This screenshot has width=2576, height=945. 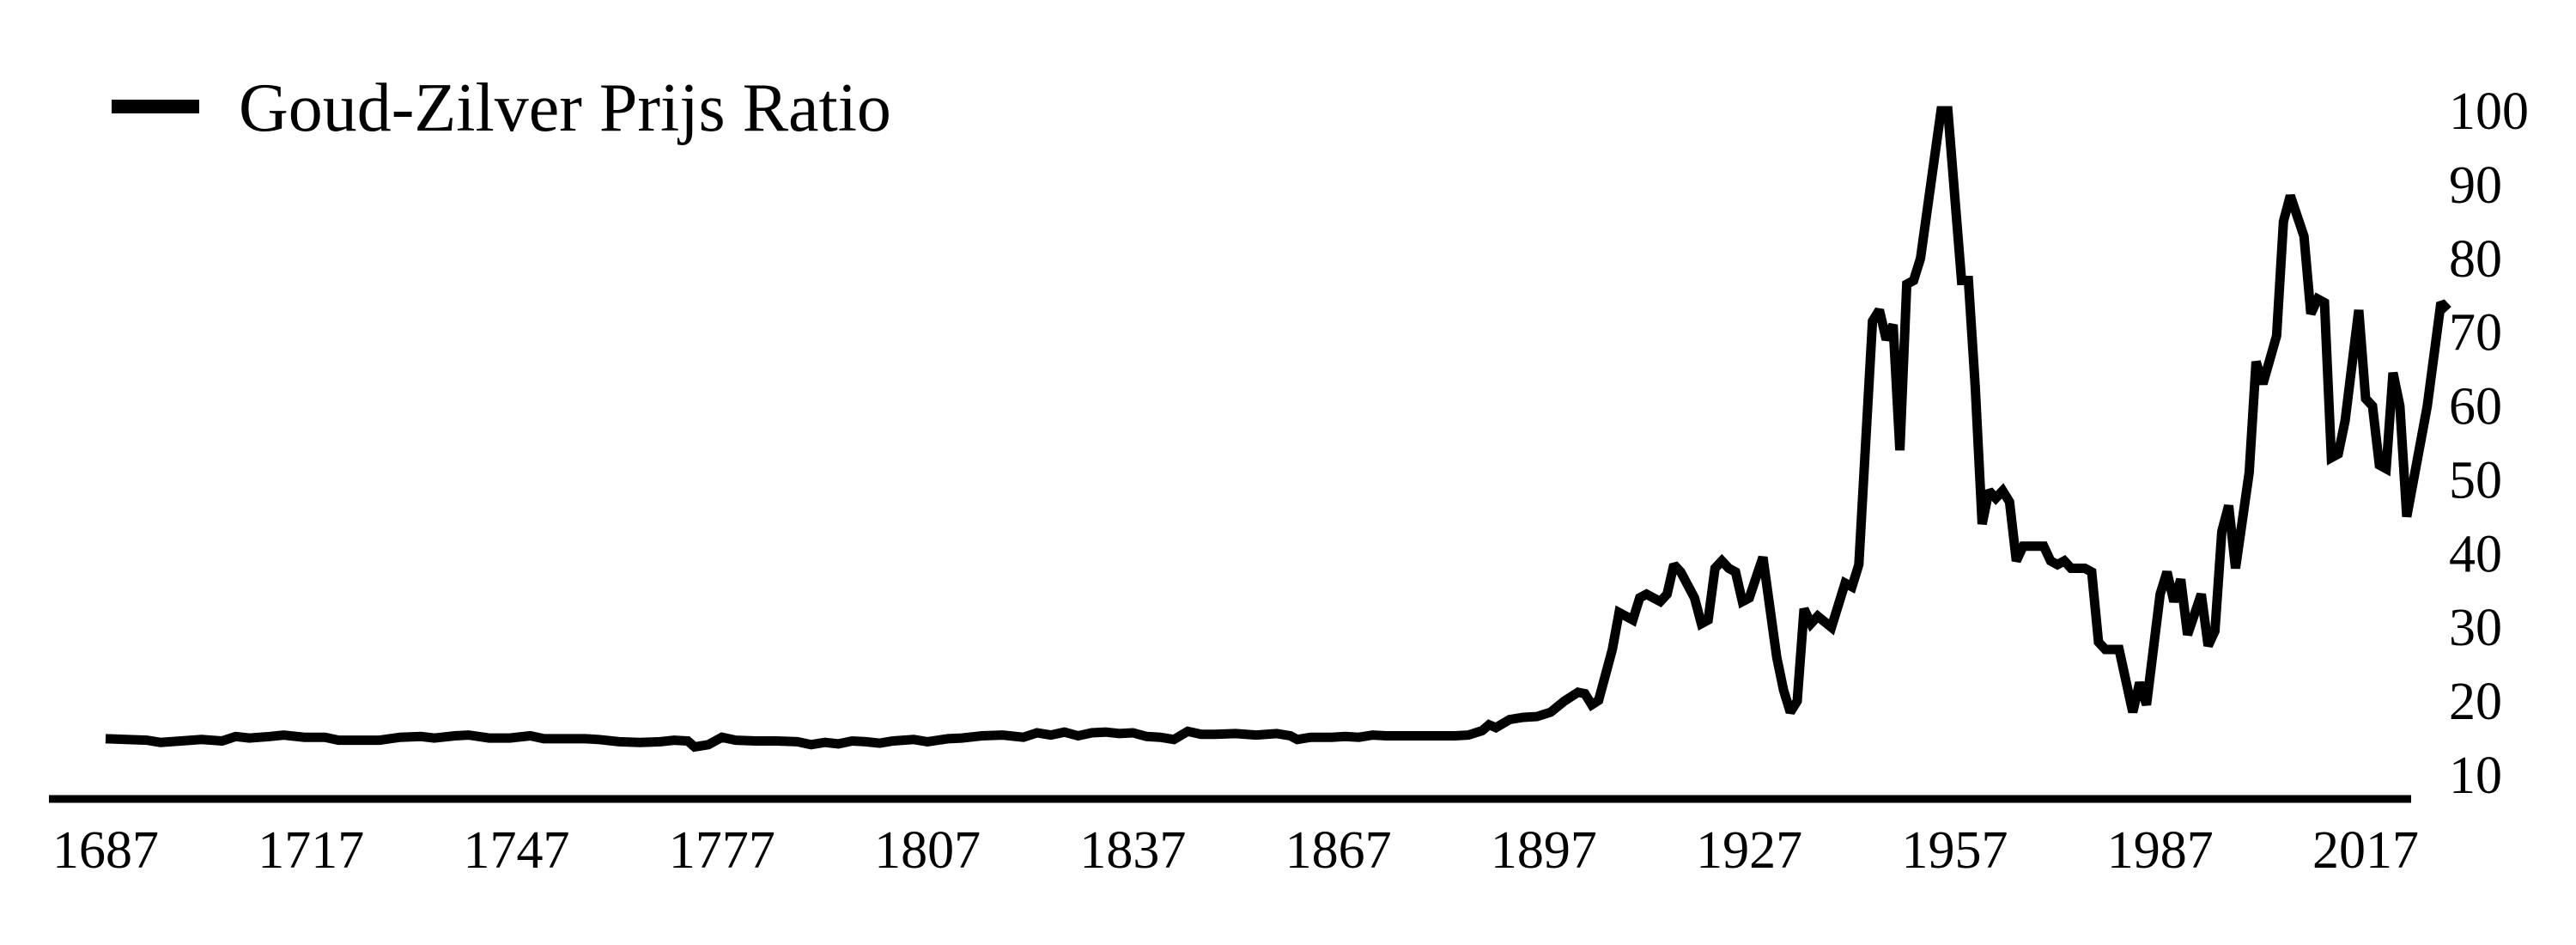 What do you see at coordinates (311, 850) in the screenshot?
I see `x-tick-label: 1717` at bounding box center [311, 850].